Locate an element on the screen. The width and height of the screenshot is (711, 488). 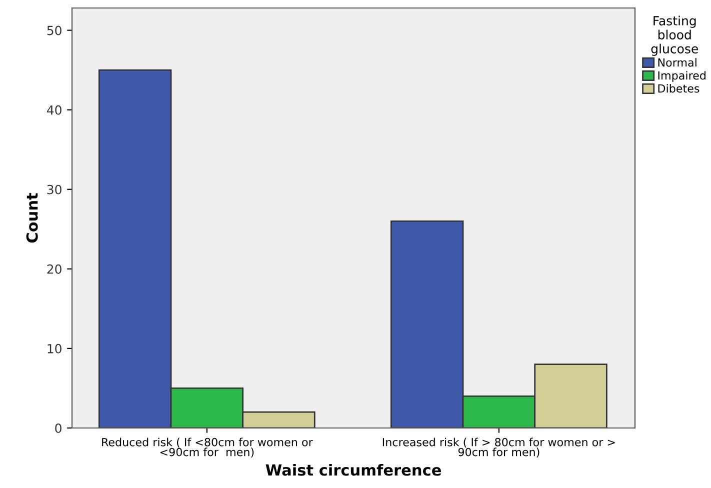
y-tick-label: 0 is located at coordinates (58, 428).